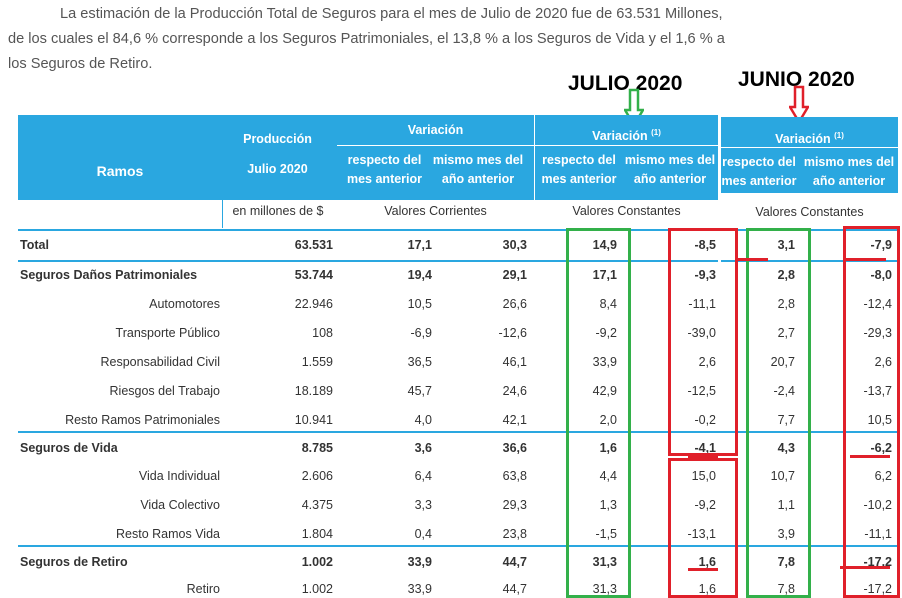 This screenshot has height=598, width=902. I want to click on cell-k2: -8,5, so click(705, 245).